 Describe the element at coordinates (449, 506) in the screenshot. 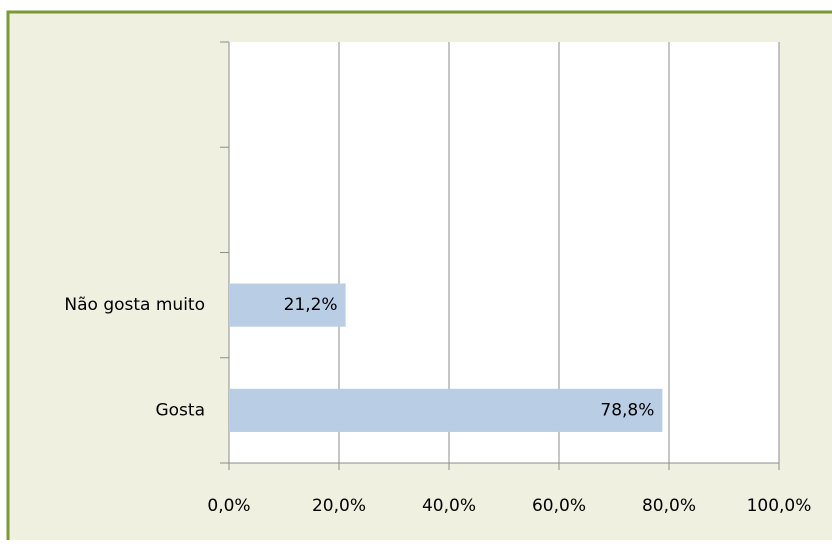

I see `x-tick-label: 40,0%` at that location.